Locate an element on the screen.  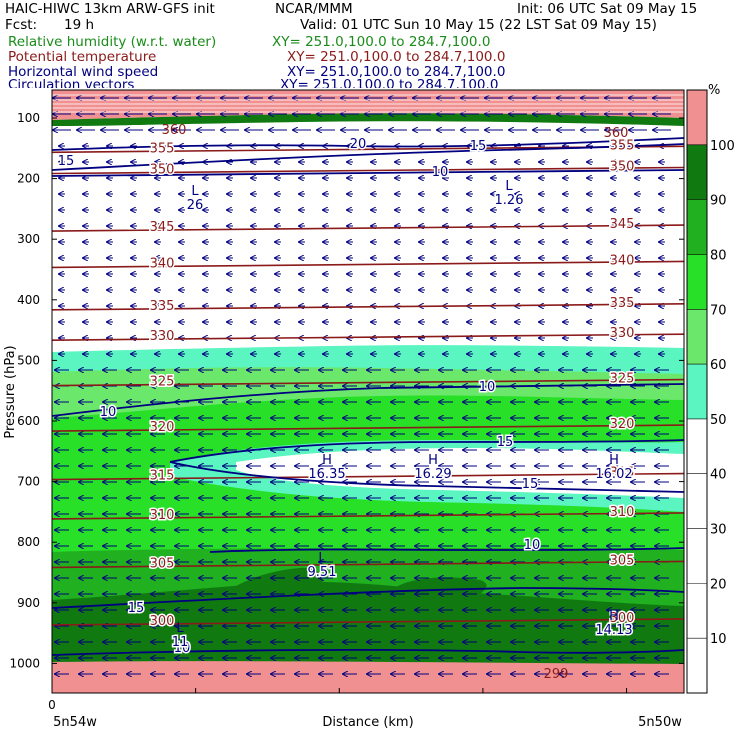
y-tick-label: 800 is located at coordinates (28, 542).